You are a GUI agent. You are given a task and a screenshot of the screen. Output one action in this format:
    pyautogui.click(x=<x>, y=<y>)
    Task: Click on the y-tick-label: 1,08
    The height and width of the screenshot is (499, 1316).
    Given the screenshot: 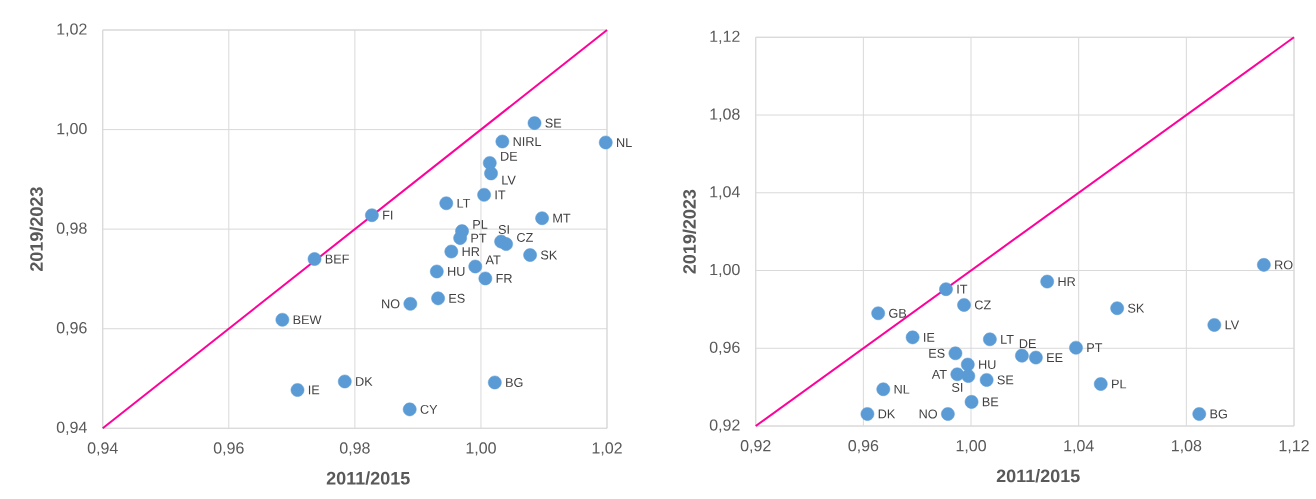 What is the action you would take?
    pyautogui.click(x=725, y=115)
    